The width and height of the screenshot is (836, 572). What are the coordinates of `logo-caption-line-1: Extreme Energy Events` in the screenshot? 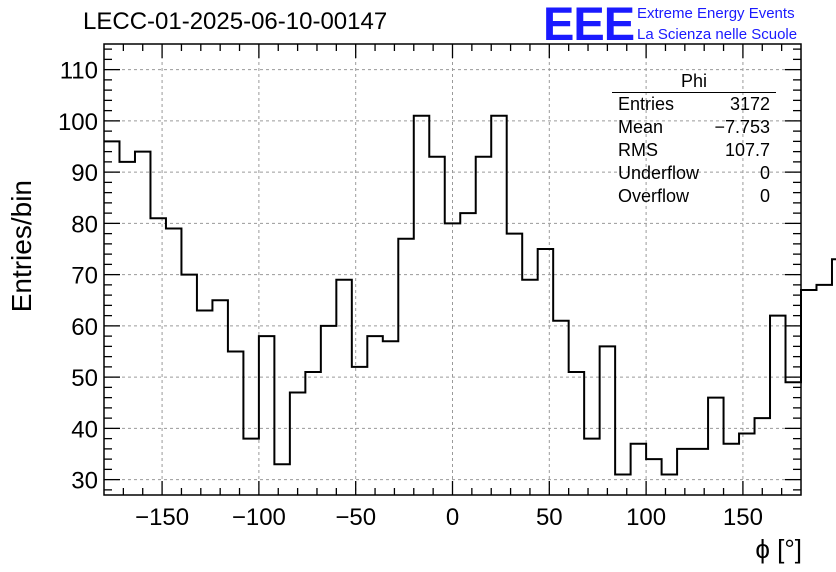 It's located at (716, 13).